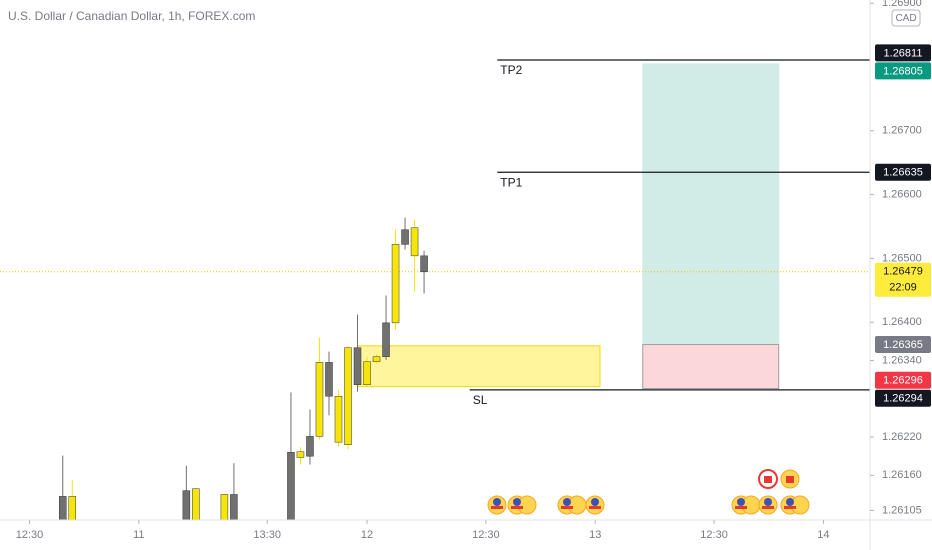 This screenshot has width=932, height=550. Describe the element at coordinates (902, 4) in the screenshot. I see `y-tick-label: 1.26900` at that location.